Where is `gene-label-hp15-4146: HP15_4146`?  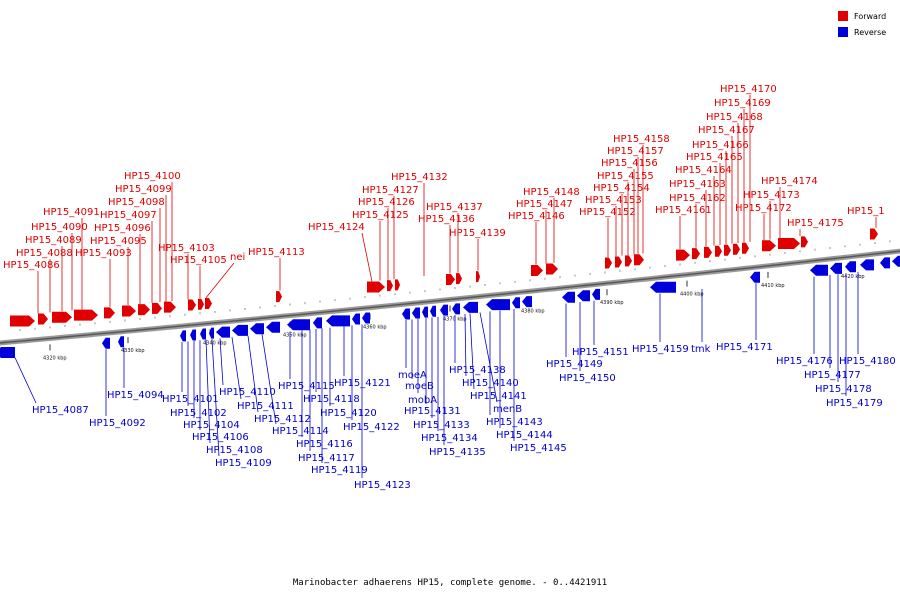 gene-label-hp15-4146: HP15_4146 is located at coordinates (536, 216).